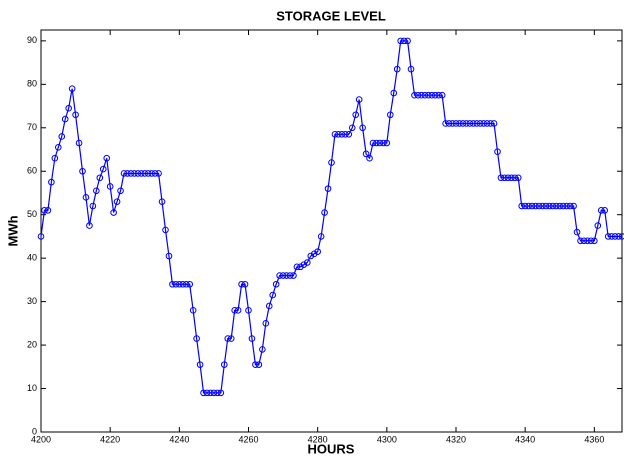  Describe the element at coordinates (387, 439) in the screenshot. I see `x-tick-label: 4300` at that location.